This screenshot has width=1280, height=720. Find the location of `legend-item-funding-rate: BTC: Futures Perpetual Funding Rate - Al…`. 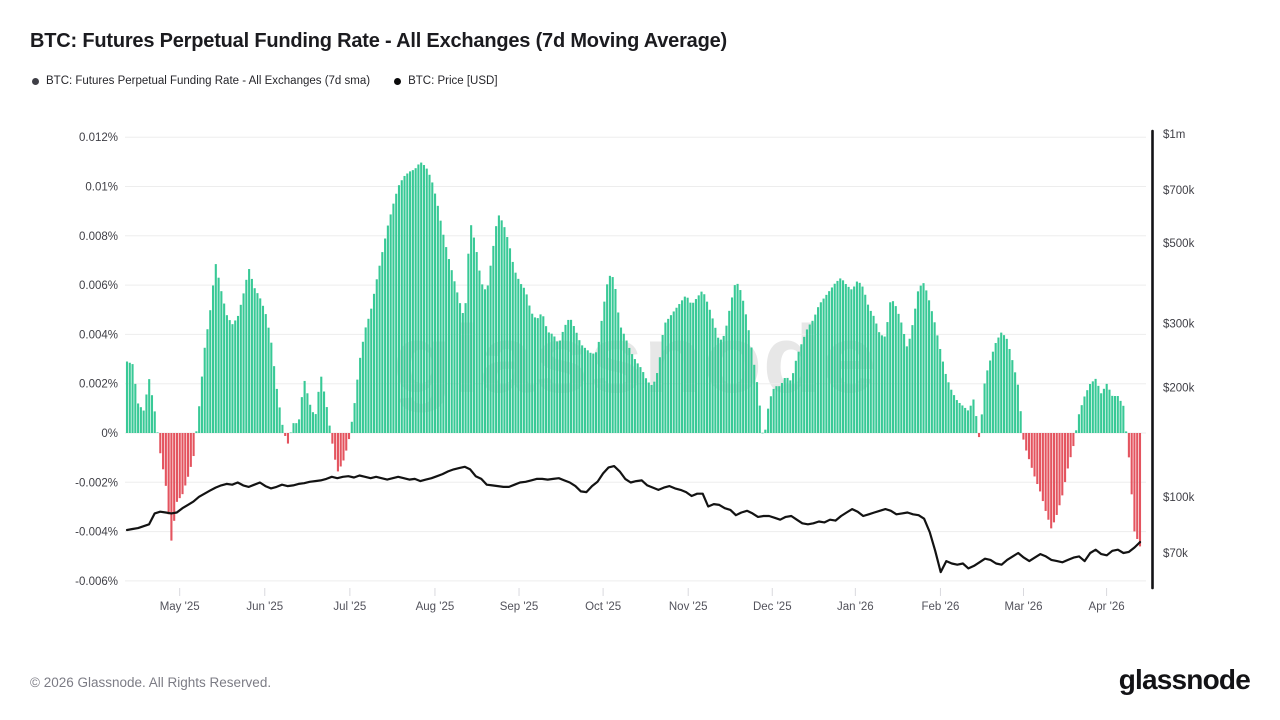

legend-item-funding-rate: BTC: Futures Perpetual Funding Rate - Al… is located at coordinates (201, 81).